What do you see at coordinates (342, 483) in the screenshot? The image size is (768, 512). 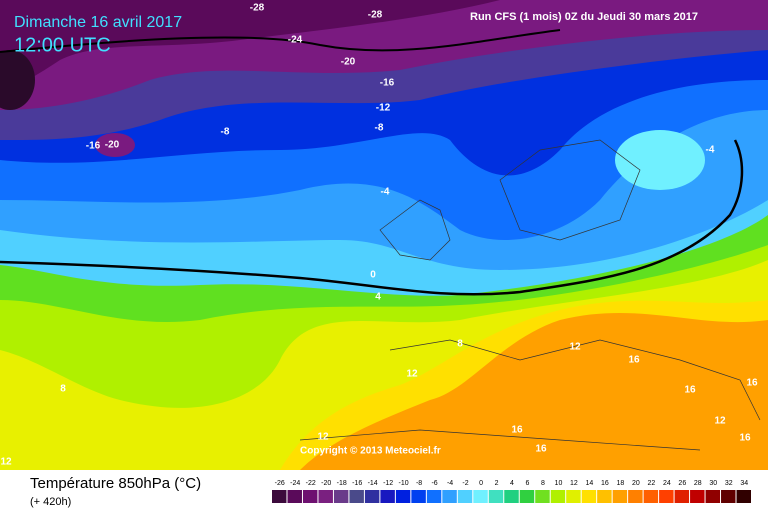 I see `legend-tick-label: -18` at bounding box center [342, 483].